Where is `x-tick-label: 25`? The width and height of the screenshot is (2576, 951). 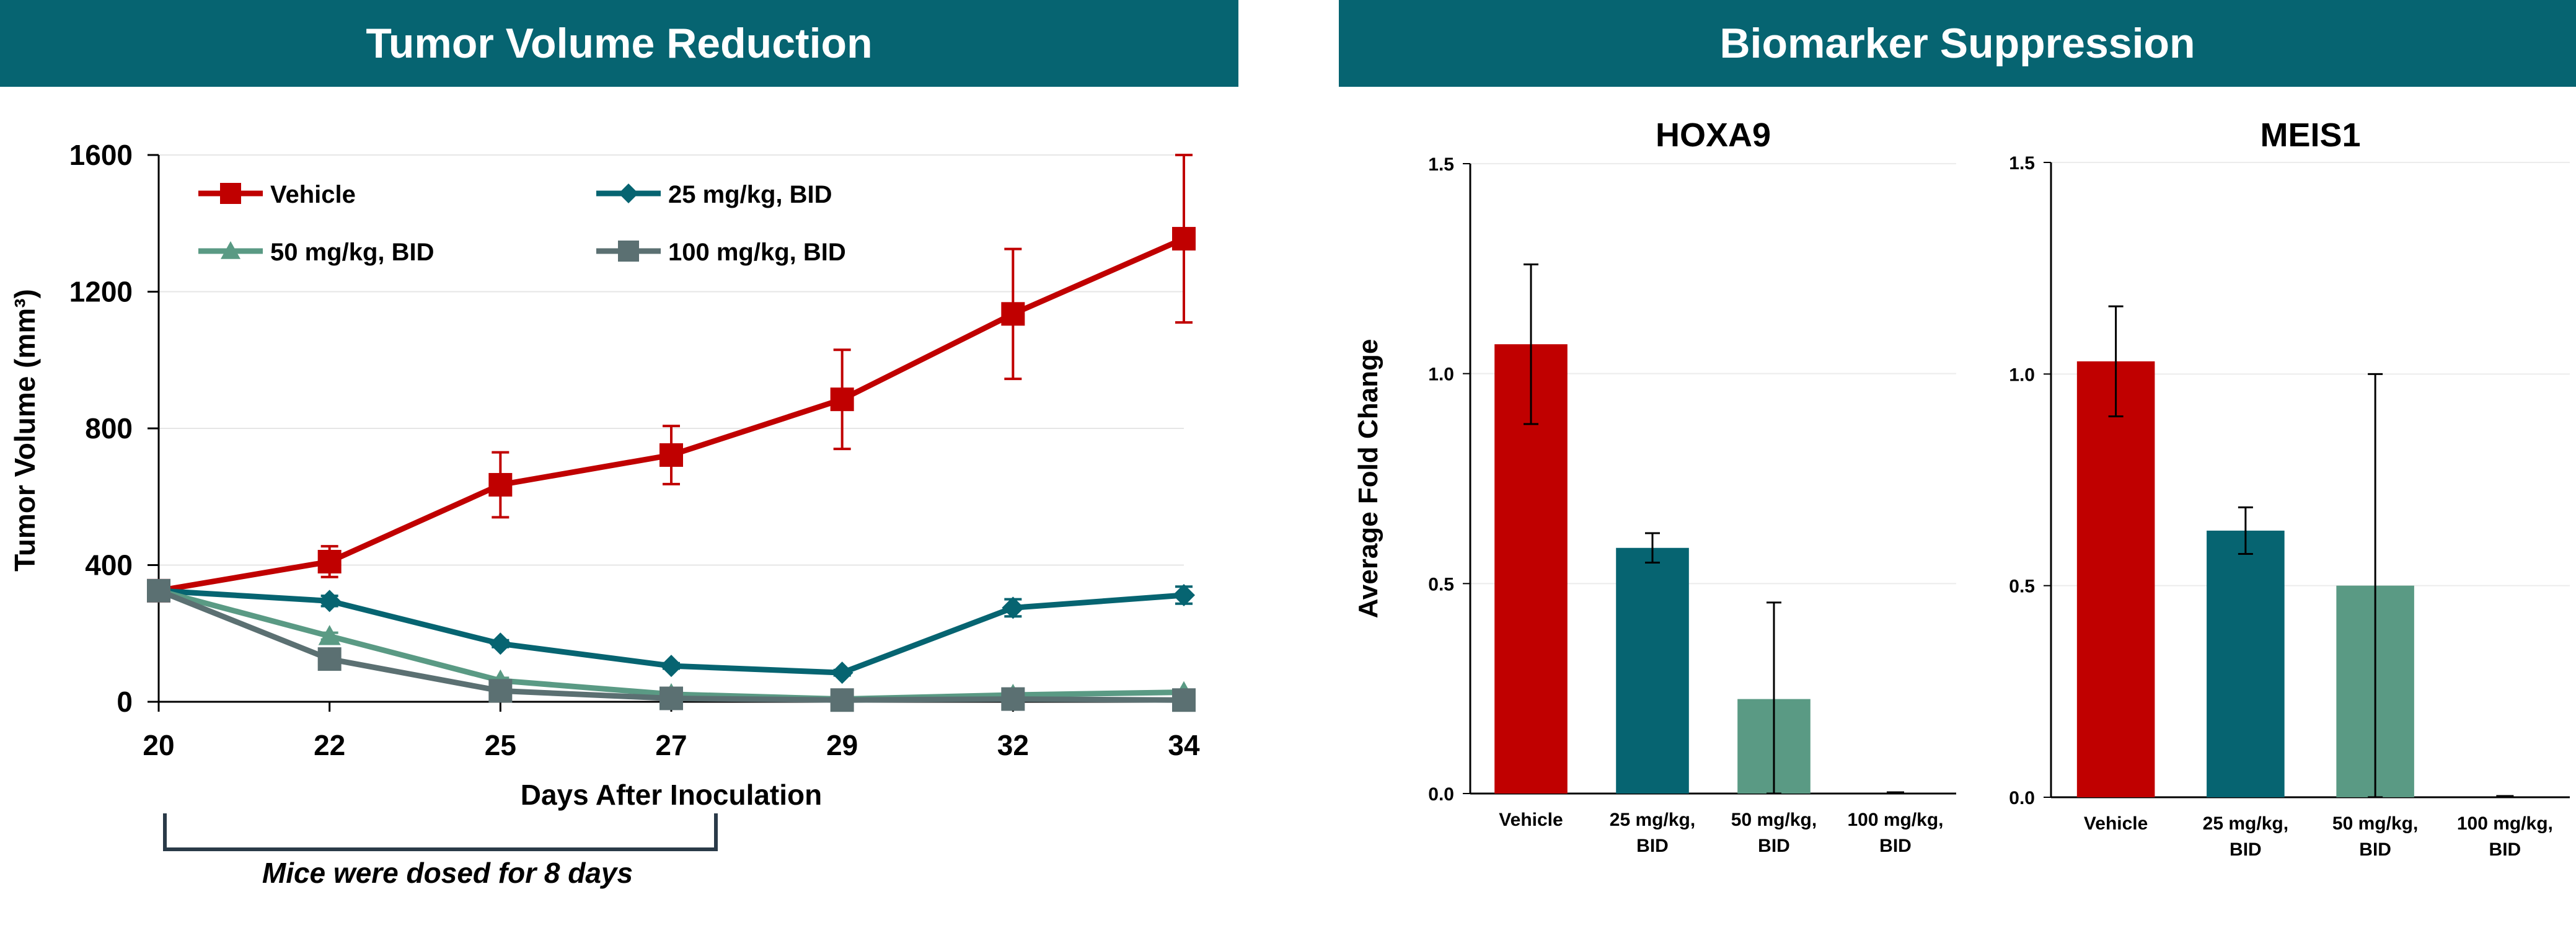
x-tick-label: 25 is located at coordinates (500, 745).